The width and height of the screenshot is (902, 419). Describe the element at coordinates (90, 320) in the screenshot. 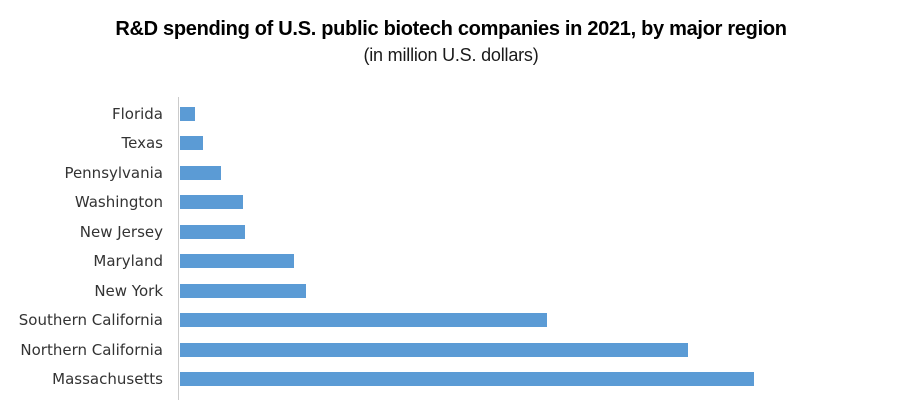

I see `category-label: Southern California` at that location.